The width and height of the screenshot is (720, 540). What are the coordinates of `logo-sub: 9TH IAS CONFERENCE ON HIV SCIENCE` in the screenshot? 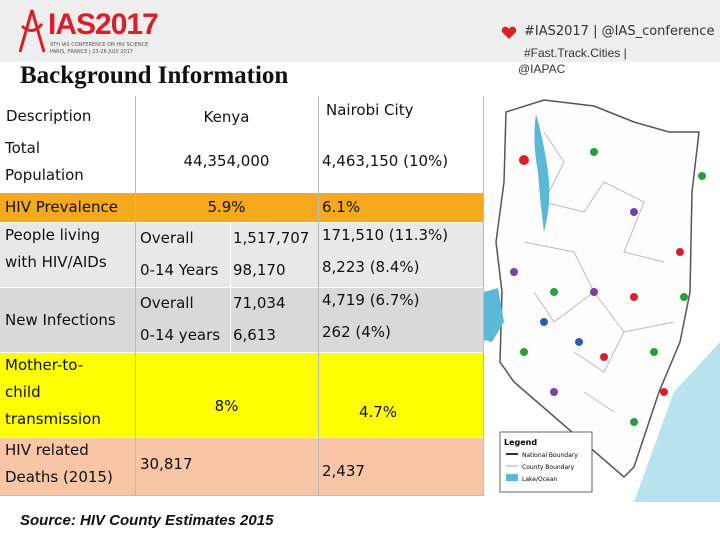 It's located at (99, 45).